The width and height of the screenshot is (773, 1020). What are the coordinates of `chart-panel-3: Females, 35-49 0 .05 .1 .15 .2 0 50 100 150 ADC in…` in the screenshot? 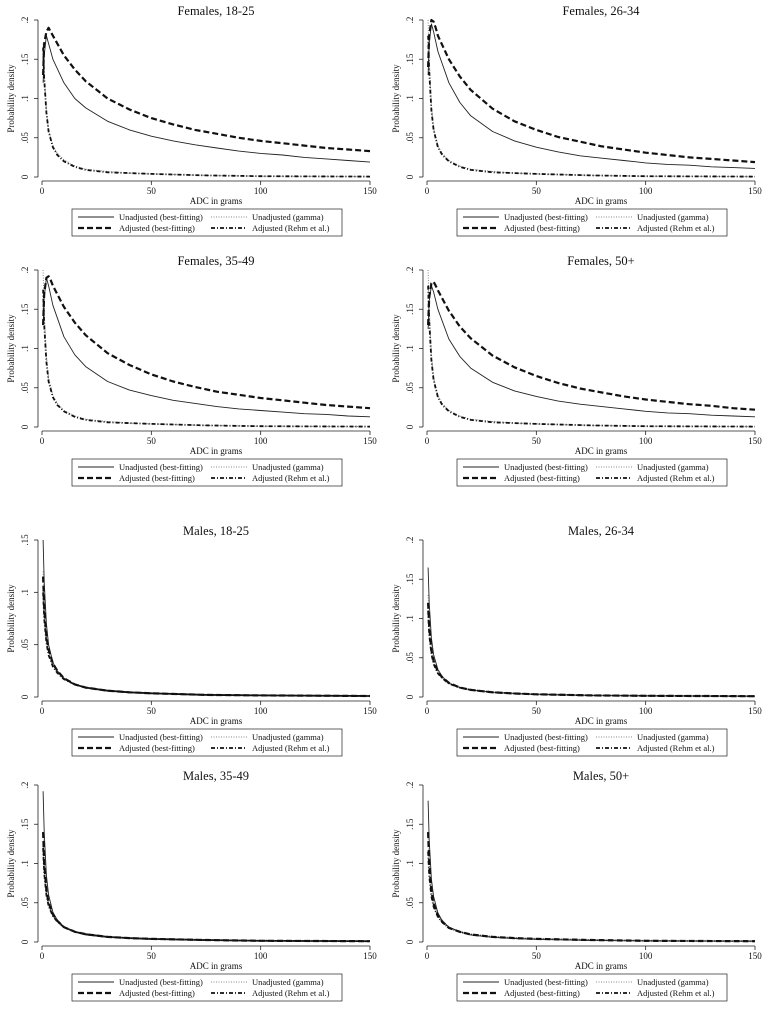 It's located at (191, 370).